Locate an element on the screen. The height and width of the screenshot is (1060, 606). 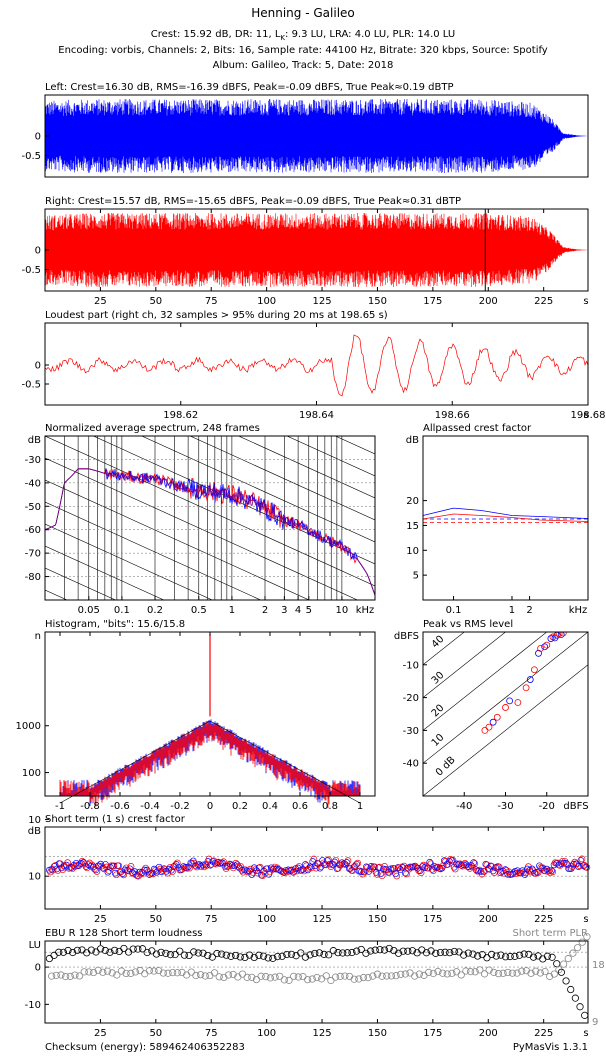
spectrum-xtick-8-label: 5 is located at coordinates (309, 610).